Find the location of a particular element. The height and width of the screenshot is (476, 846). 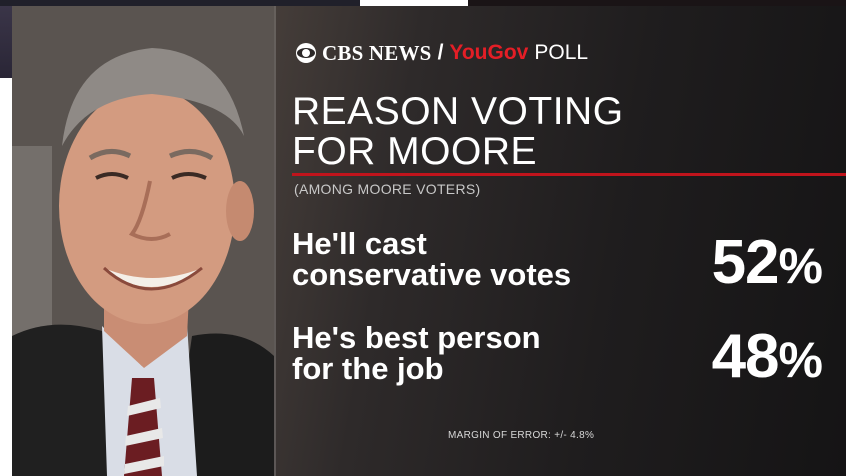

result-value-number: 48 is located at coordinates (745, 356).